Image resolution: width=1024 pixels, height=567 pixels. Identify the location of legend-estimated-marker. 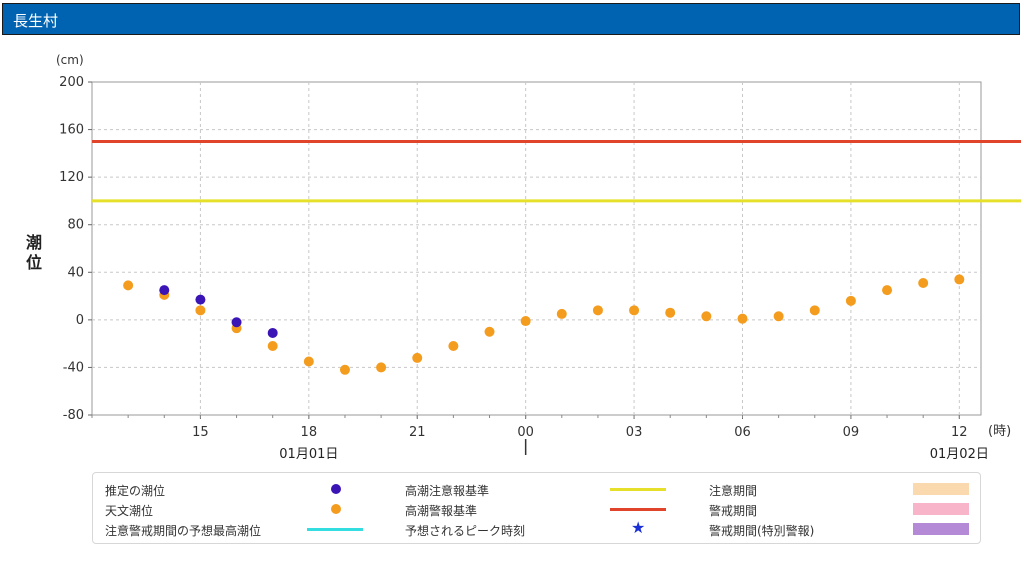
(336, 489).